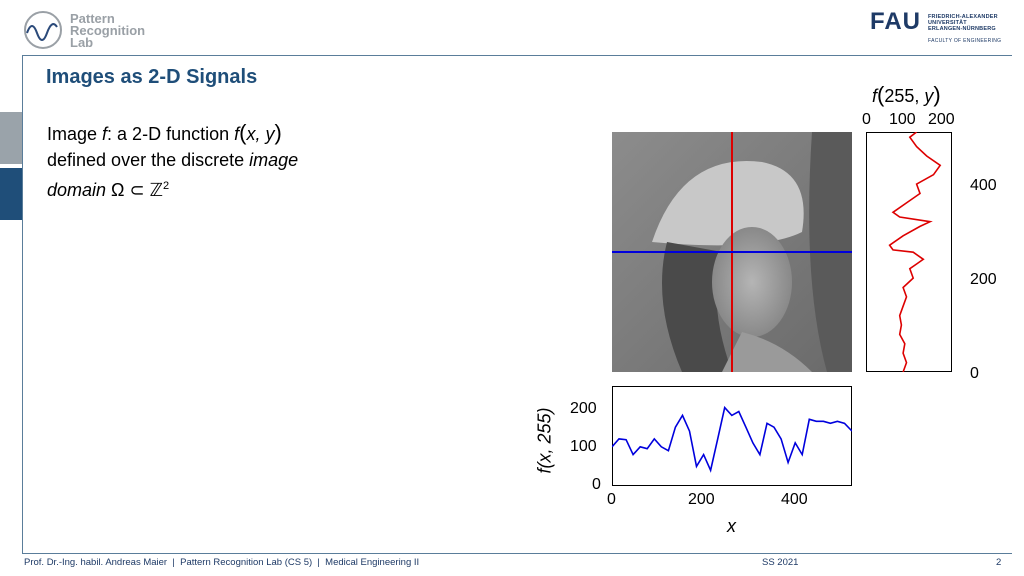 This screenshot has width=1024, height=576. I want to click on bottom-ytick-0: 0, so click(596, 484).